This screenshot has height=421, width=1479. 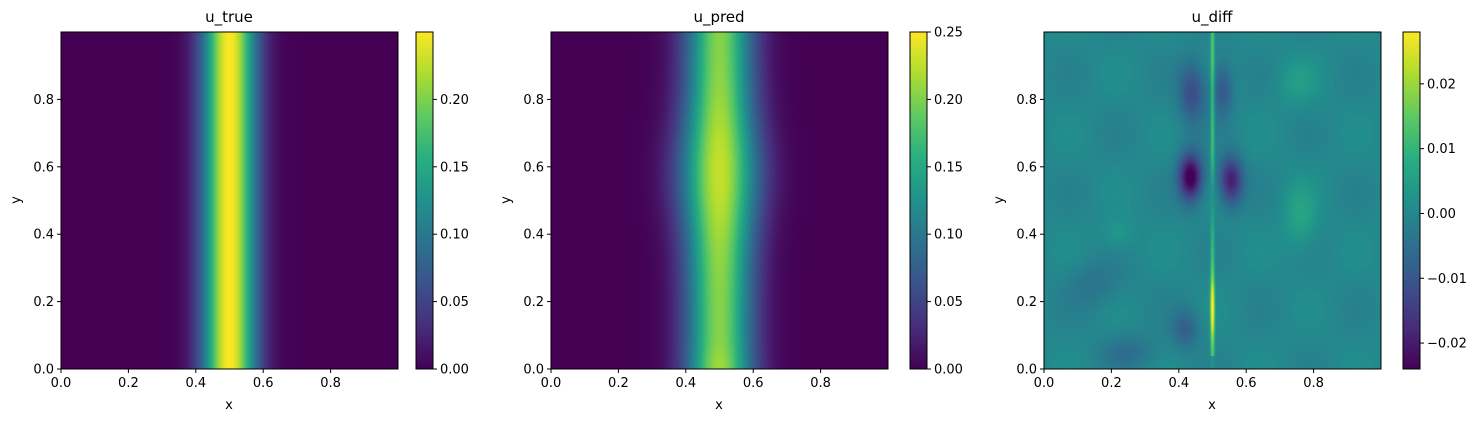 What do you see at coordinates (1441, 84) in the screenshot?
I see `colorbar-tick-label: 0.02` at bounding box center [1441, 84].